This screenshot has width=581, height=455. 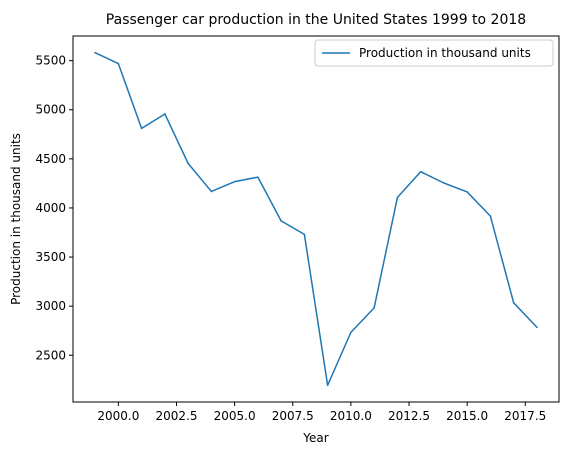 I want to click on y-tick-label: 3000, so click(x=50, y=306).